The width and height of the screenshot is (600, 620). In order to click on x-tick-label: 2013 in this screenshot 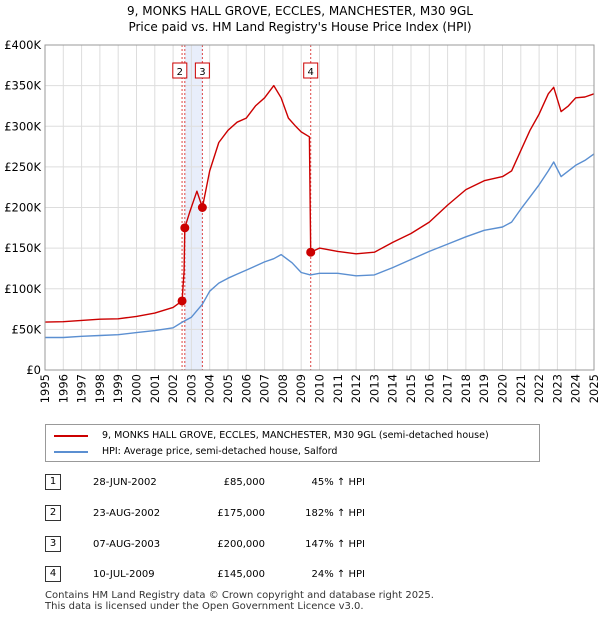, I will do `click(374, 388)`.